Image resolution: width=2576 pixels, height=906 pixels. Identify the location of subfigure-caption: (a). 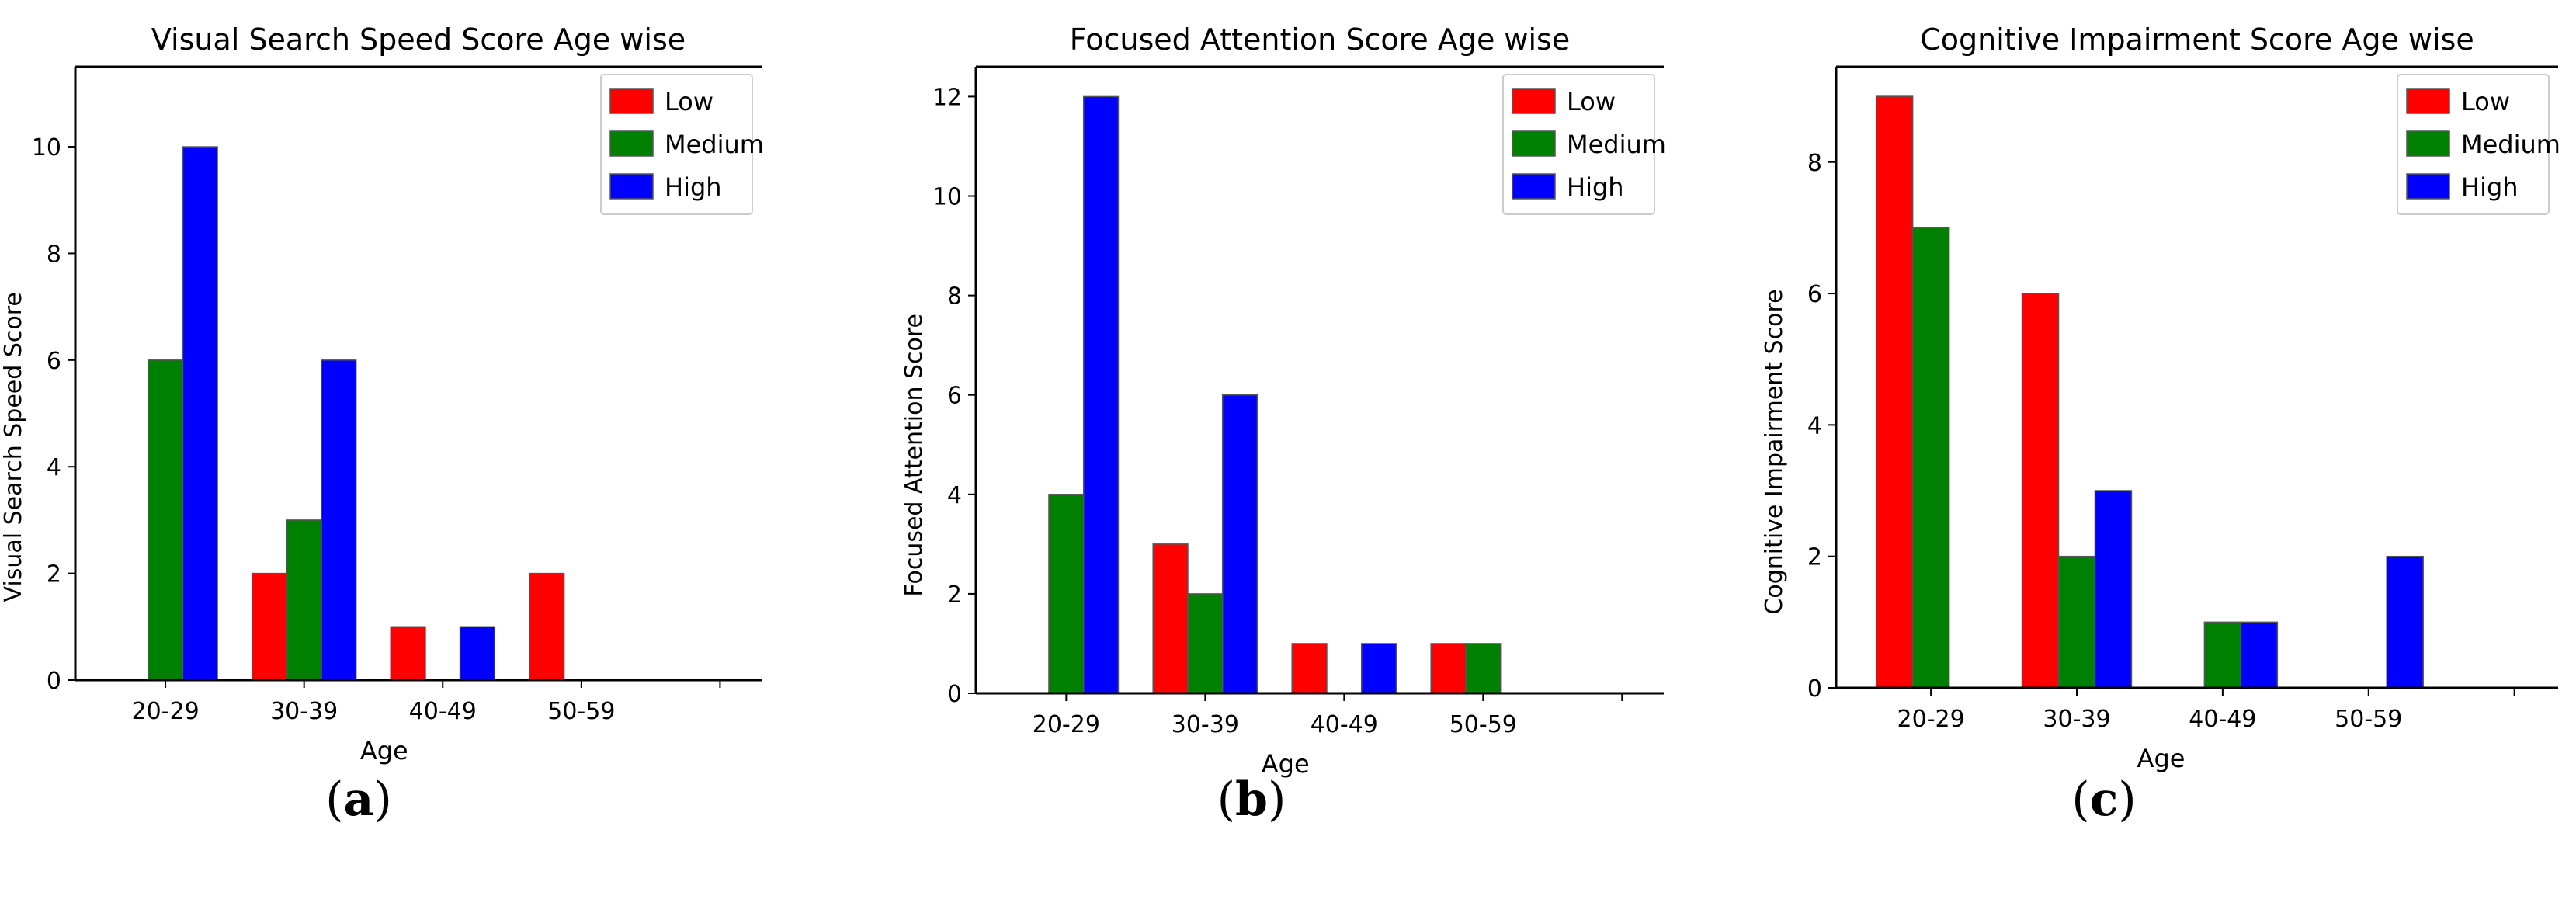
(358, 799).